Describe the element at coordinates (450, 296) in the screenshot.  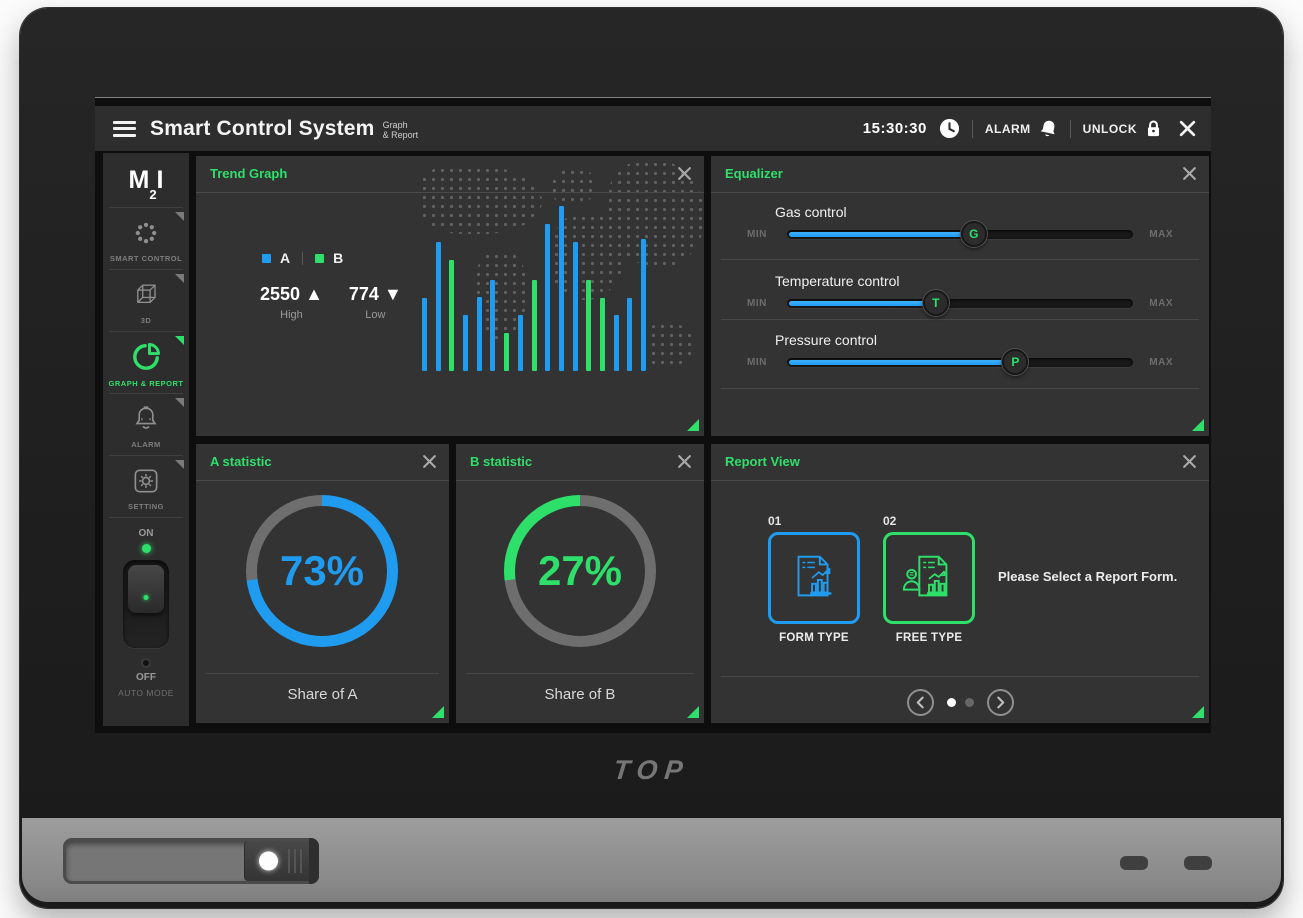
I see `panel-trend-graph: Trend Graph A B 2550 ▲ High` at that location.